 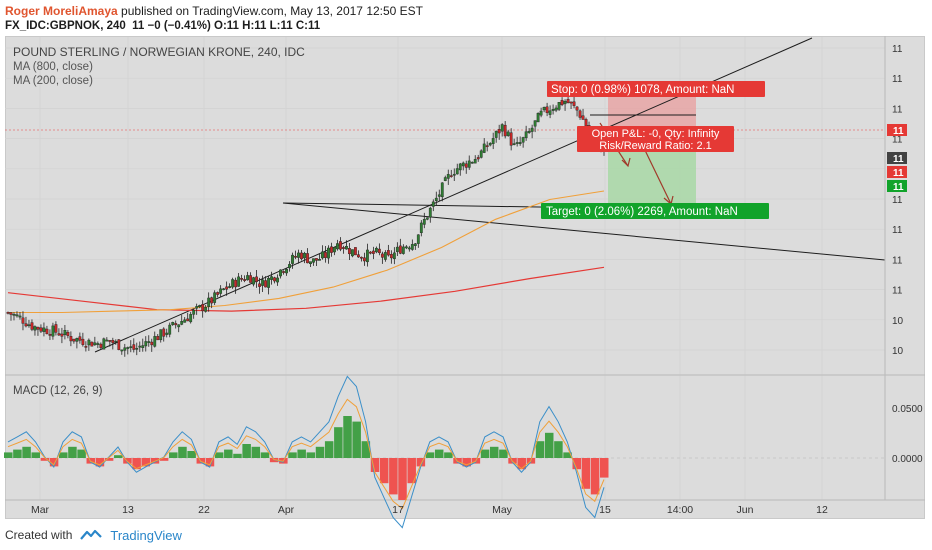 I want to click on symbol-text: FX_IDC:GBPNOK, 240, so click(x=65, y=26).